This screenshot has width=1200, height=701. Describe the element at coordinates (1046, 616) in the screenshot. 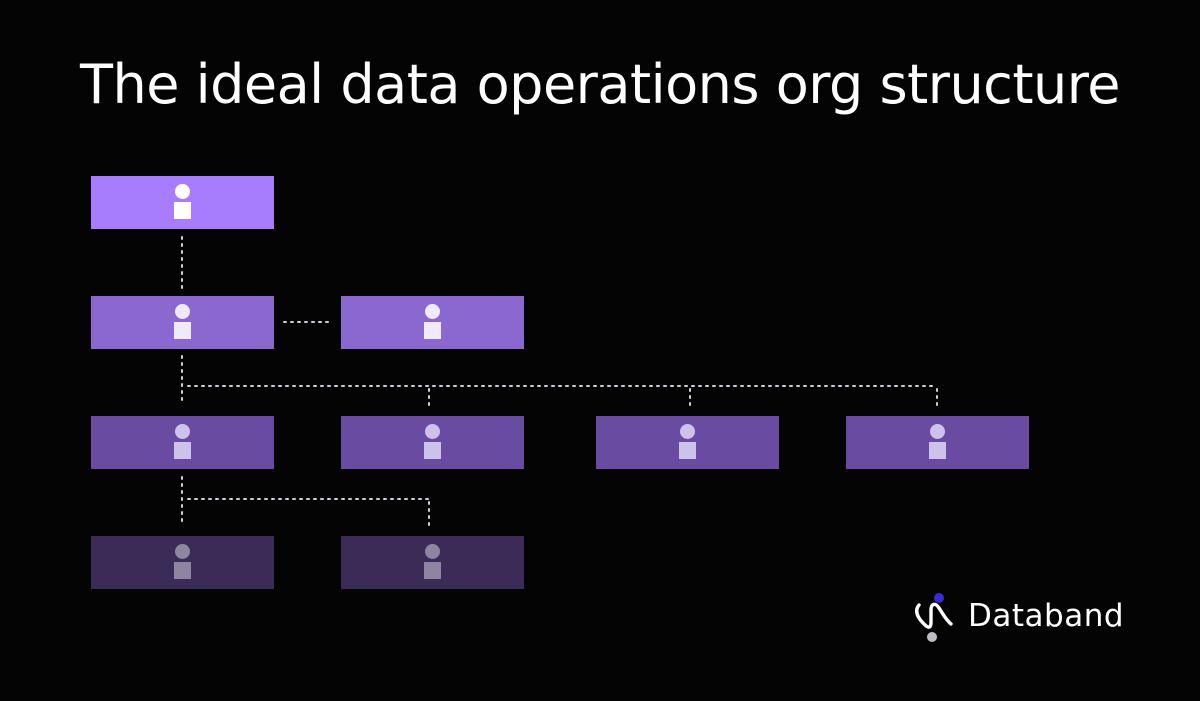

I see `brand-name: Databand` at that location.